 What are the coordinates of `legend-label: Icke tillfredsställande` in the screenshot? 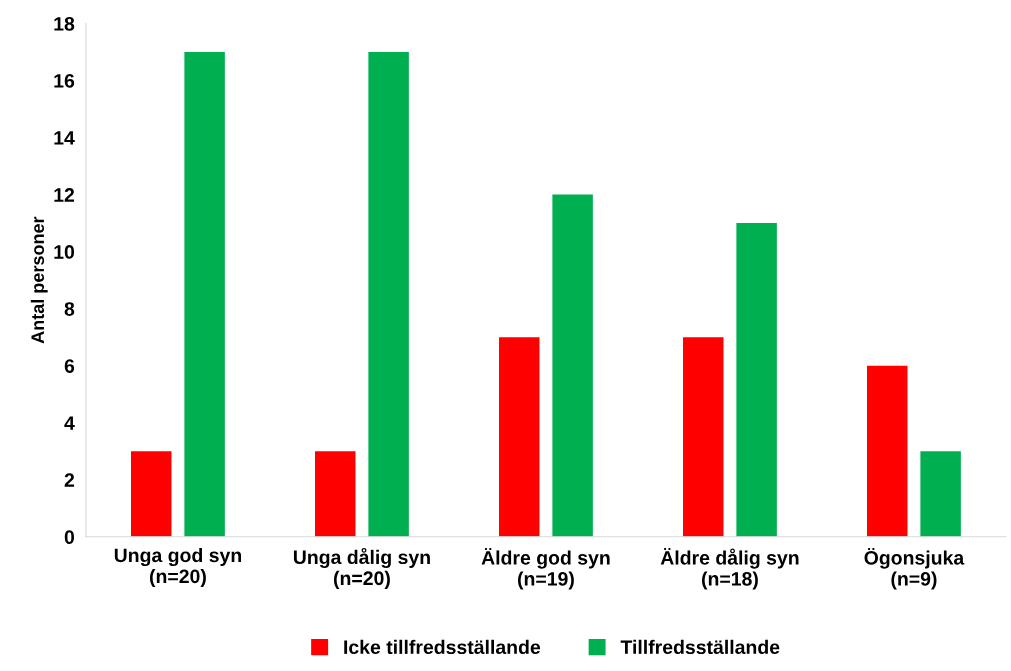 It's located at (442, 647).